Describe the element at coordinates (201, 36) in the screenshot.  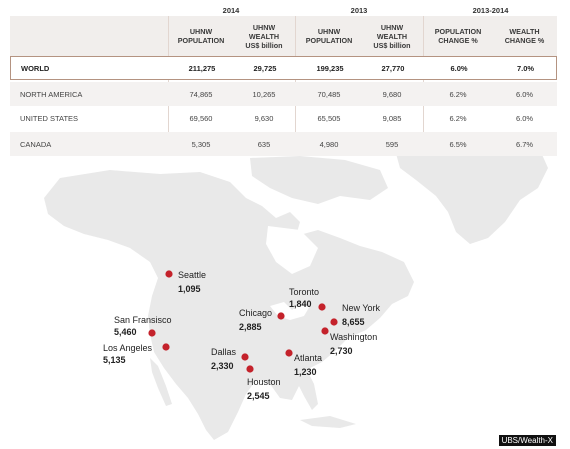
I see `header-2014-population: UHNW POPULATION` at that location.